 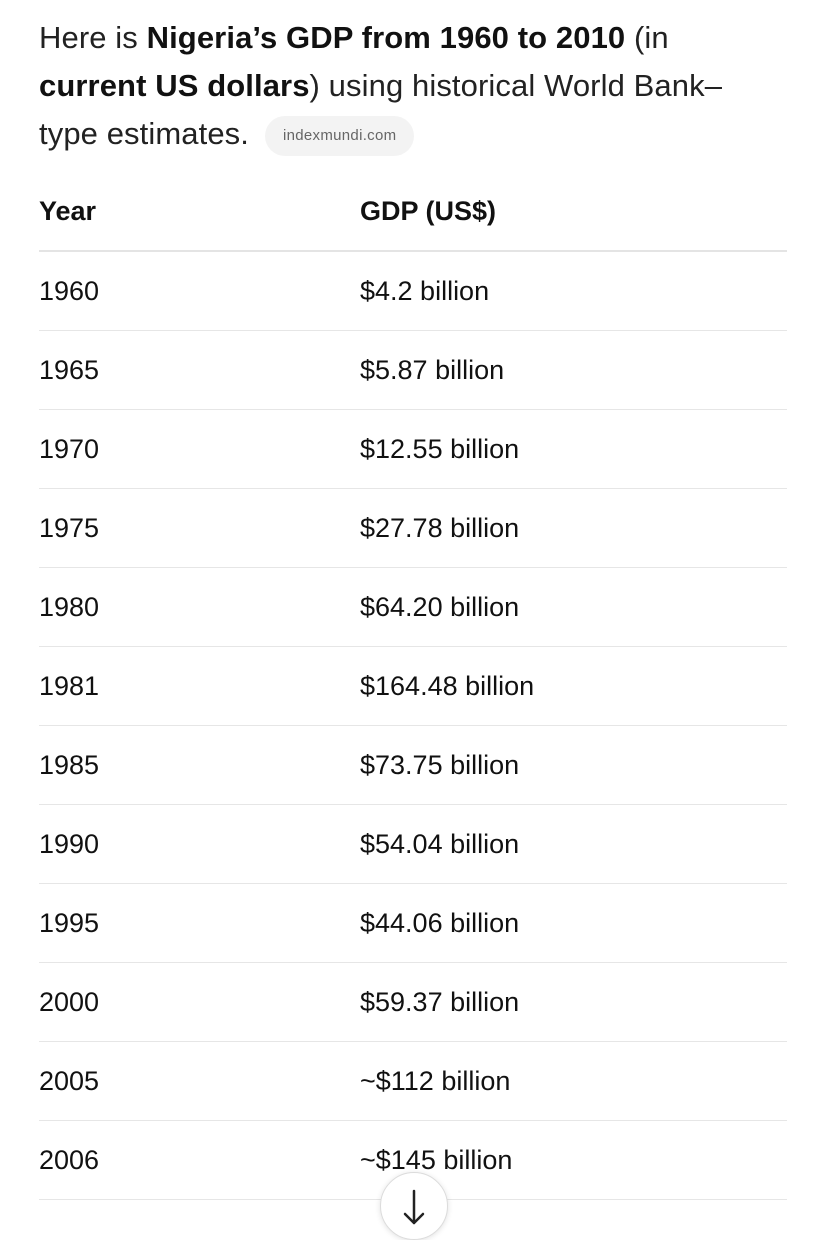 What do you see at coordinates (573, 212) in the screenshot?
I see `header-gdp: GDP (US$)` at bounding box center [573, 212].